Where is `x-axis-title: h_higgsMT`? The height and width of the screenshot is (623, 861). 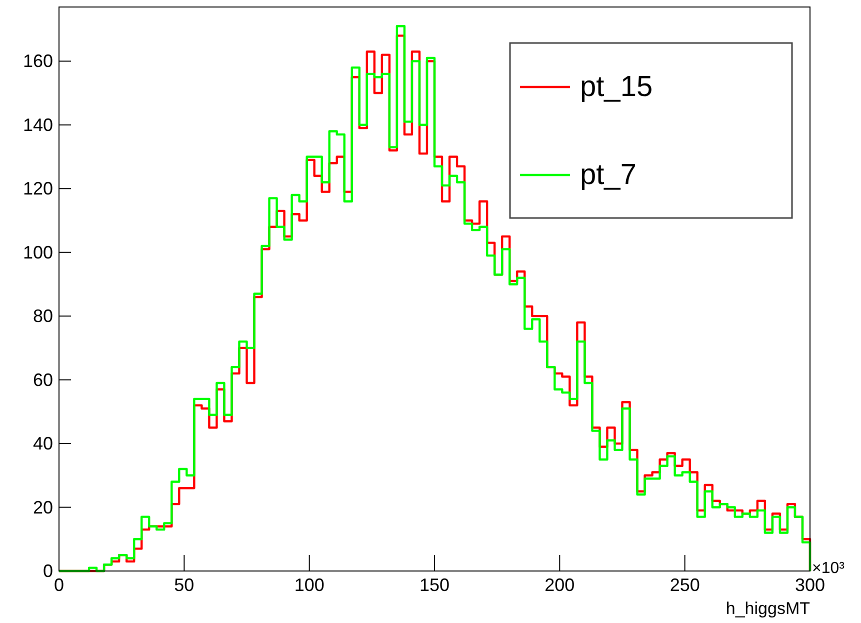 x-axis-title: h_higgsMT is located at coordinates (768, 608).